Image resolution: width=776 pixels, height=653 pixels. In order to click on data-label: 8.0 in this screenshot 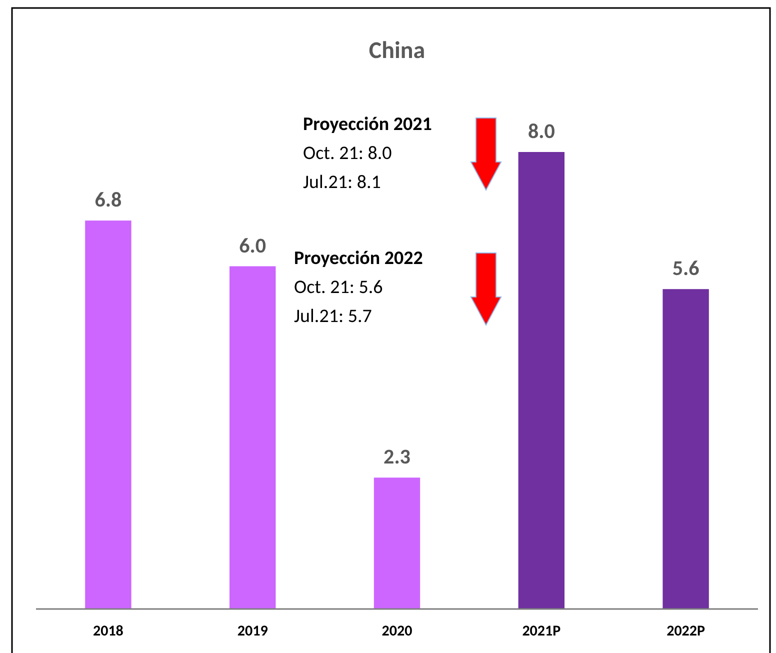, I will do `click(542, 131)`.